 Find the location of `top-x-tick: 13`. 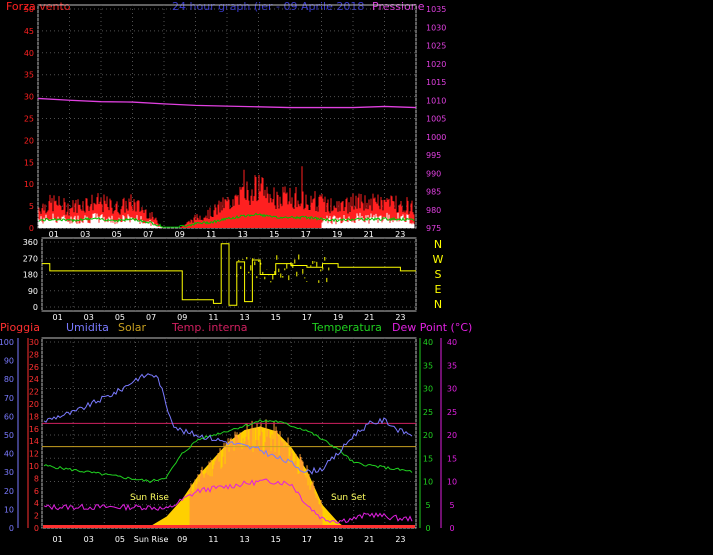

top-x-tick: 13 is located at coordinates (243, 234).